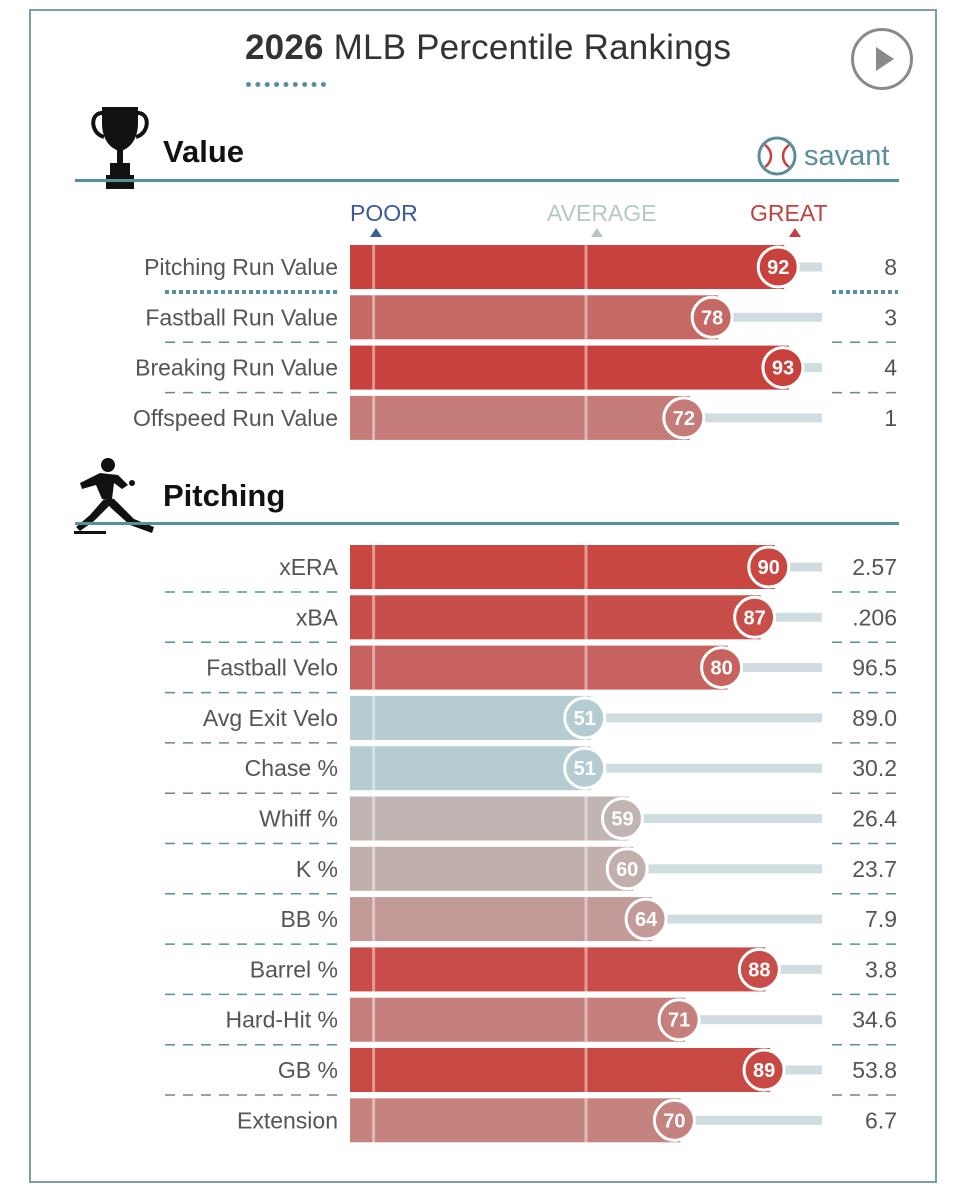  I want to click on play-button, so click(882, 59).